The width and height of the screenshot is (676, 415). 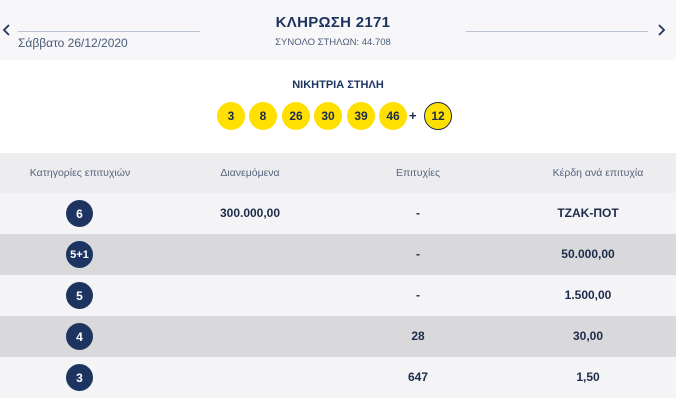 I want to click on table-row: 6 300.000,00 - ΤΖΑΚ-ΠΟΤ, so click(x=338, y=213).